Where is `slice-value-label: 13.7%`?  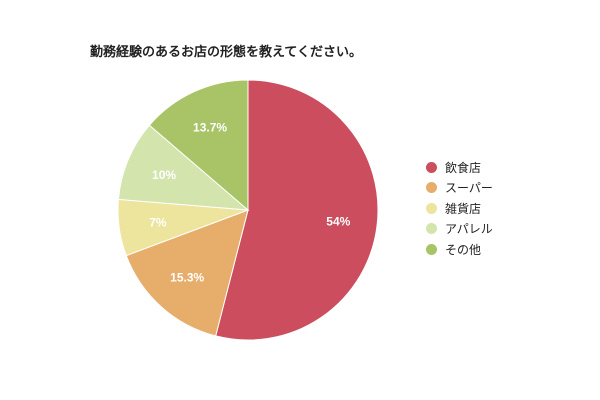 slice-value-label: 13.7% is located at coordinates (210, 127).